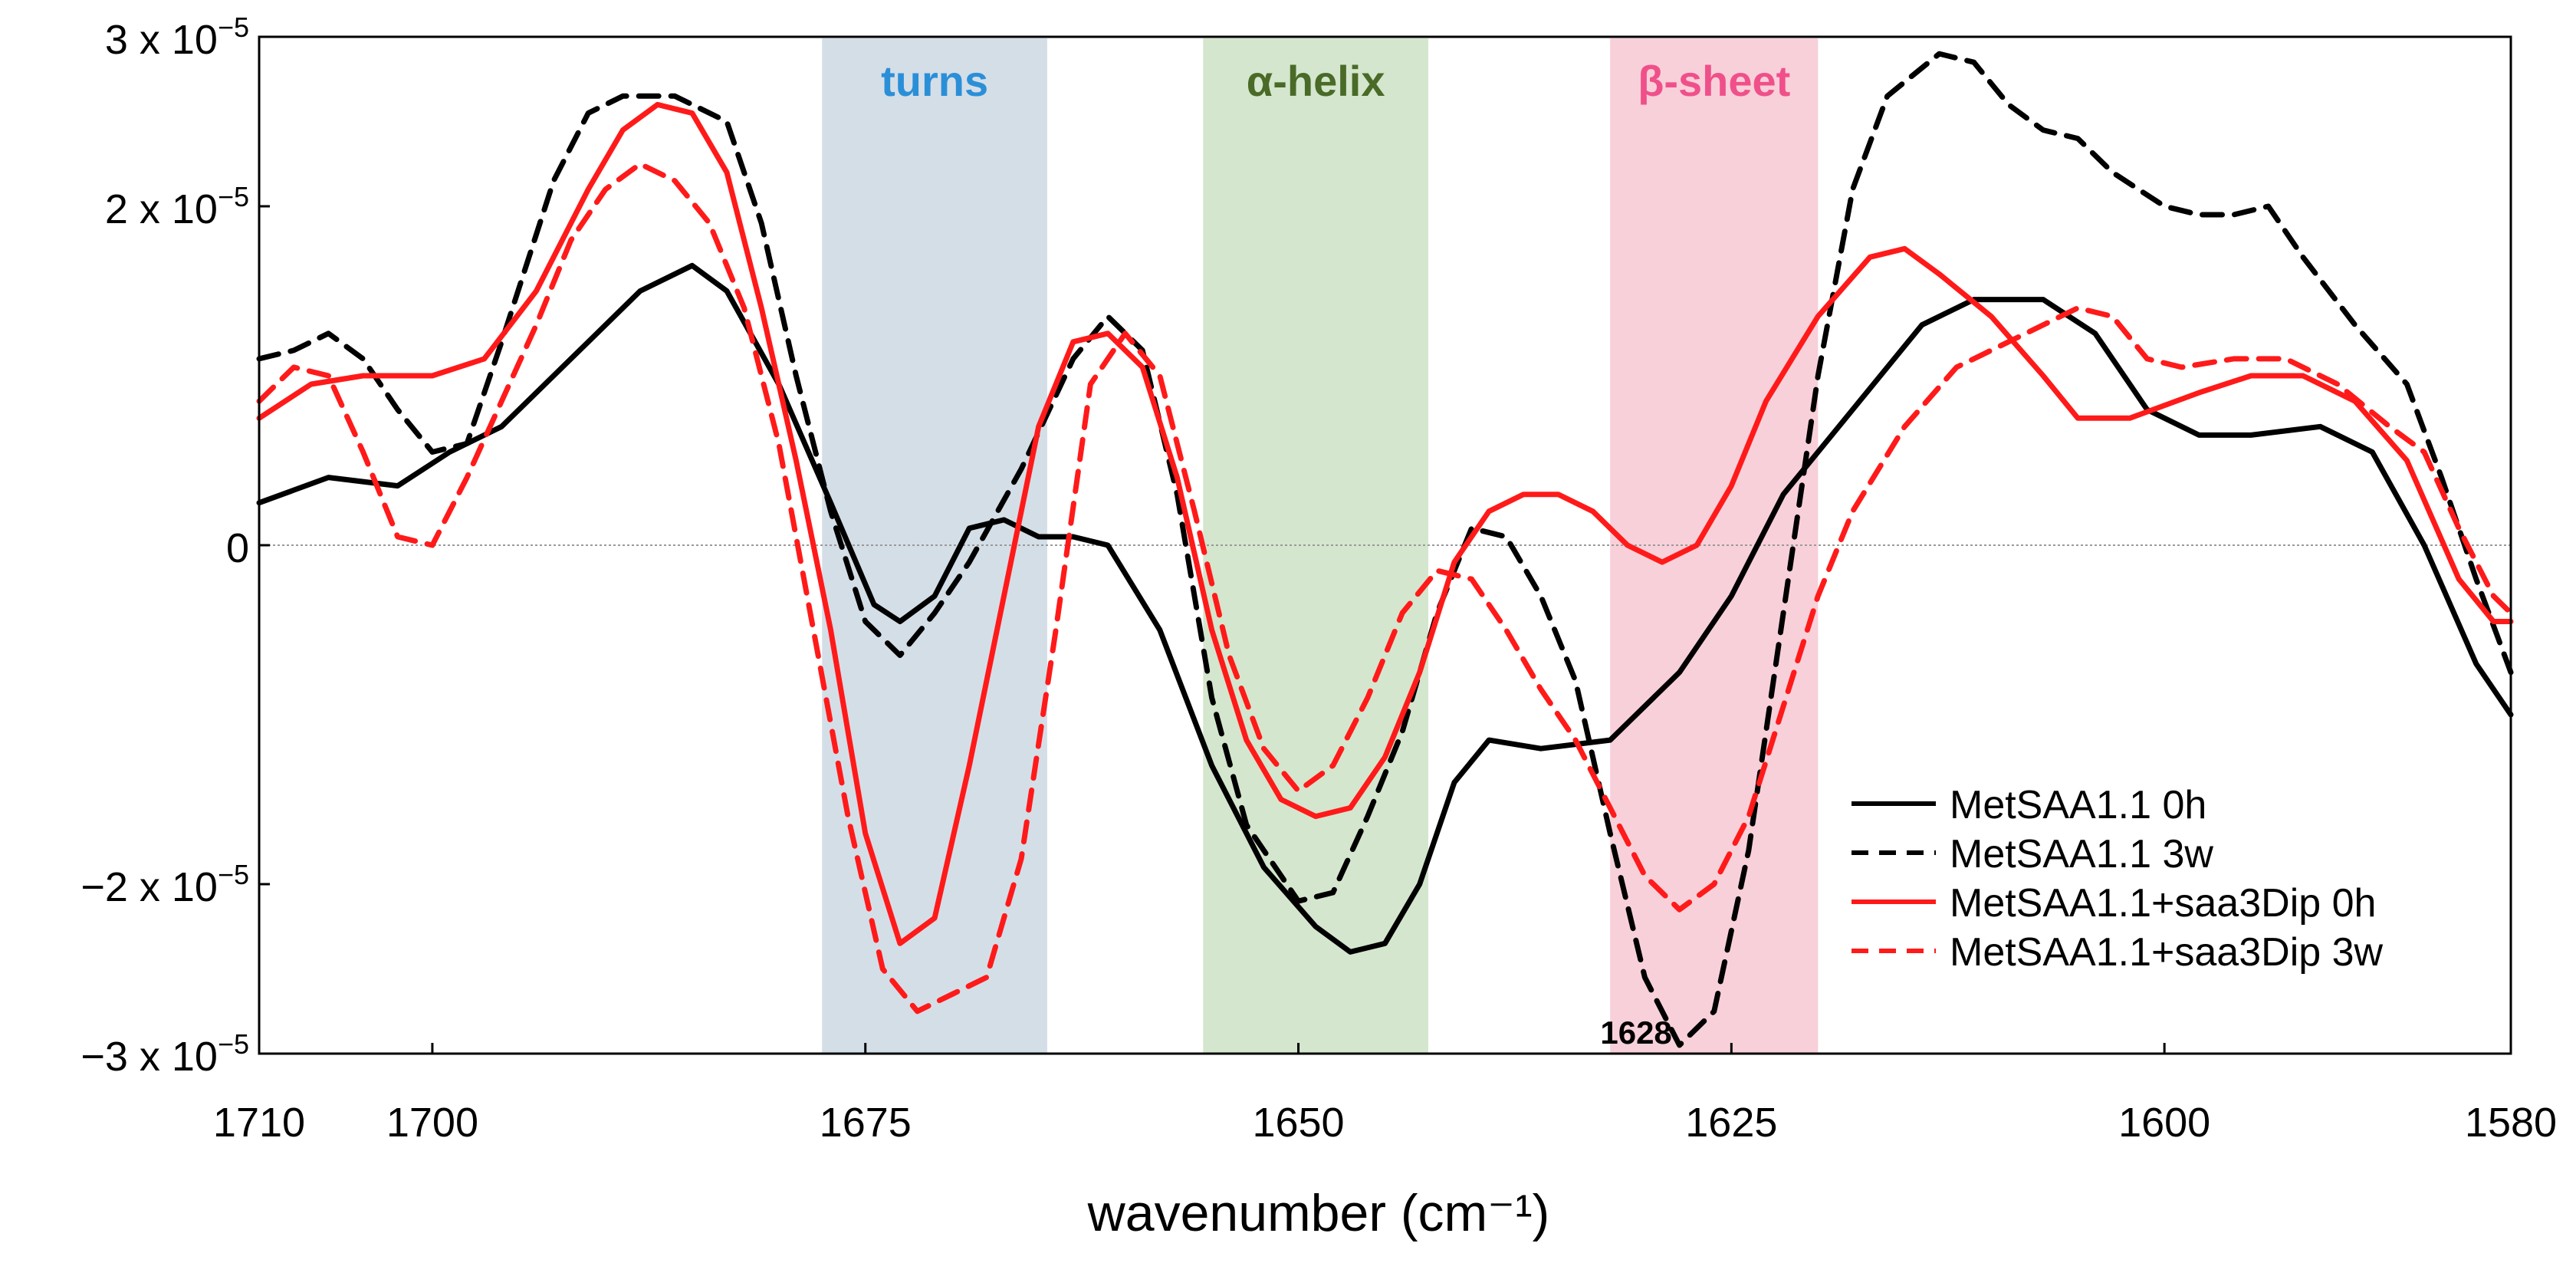  What do you see at coordinates (259, 1123) in the screenshot?
I see `x-tick-label: 1710` at bounding box center [259, 1123].